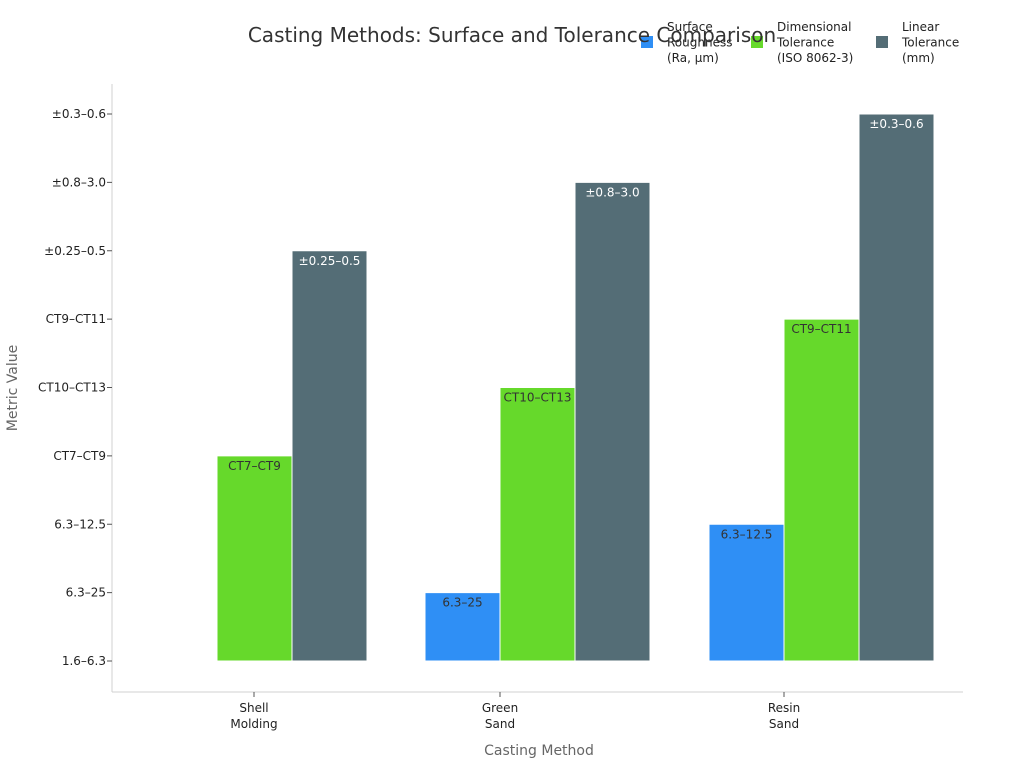  What do you see at coordinates (821, 329) in the screenshot?
I see `bar-data-label: CT9–CT11` at bounding box center [821, 329].